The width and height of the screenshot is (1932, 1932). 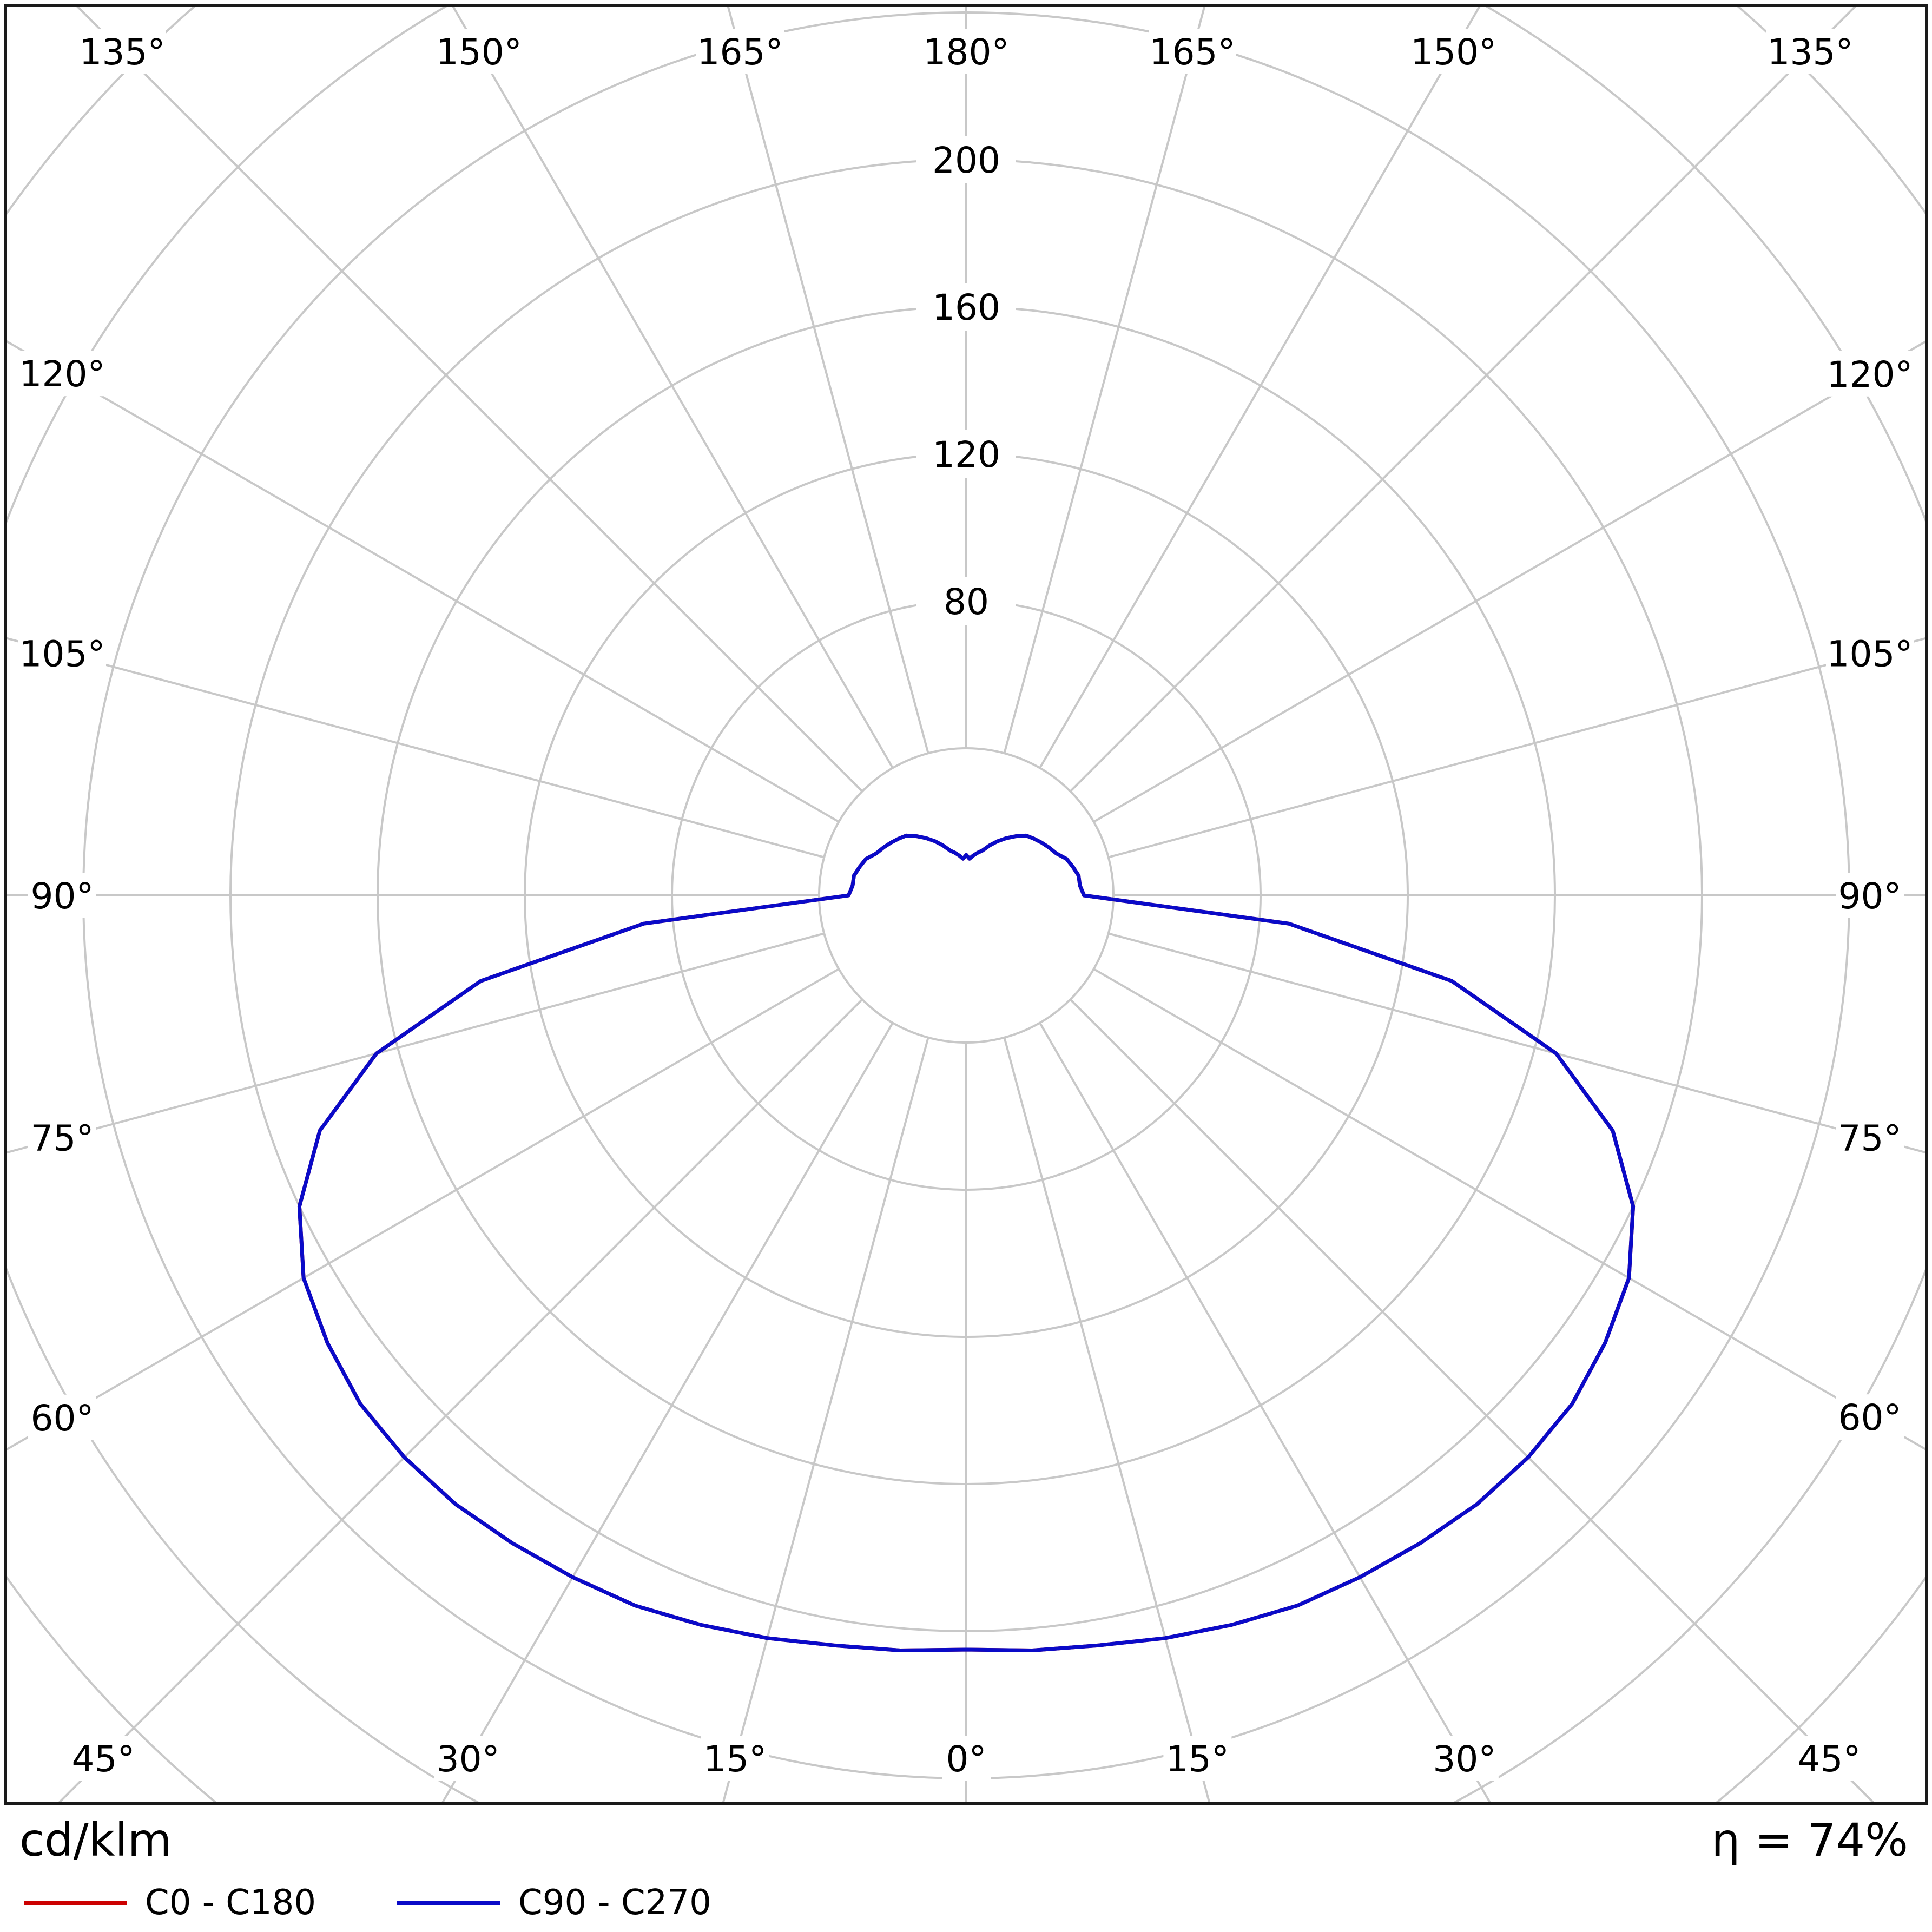 I want to click on efficiency-label: η = 74%, so click(x=1809, y=1841).